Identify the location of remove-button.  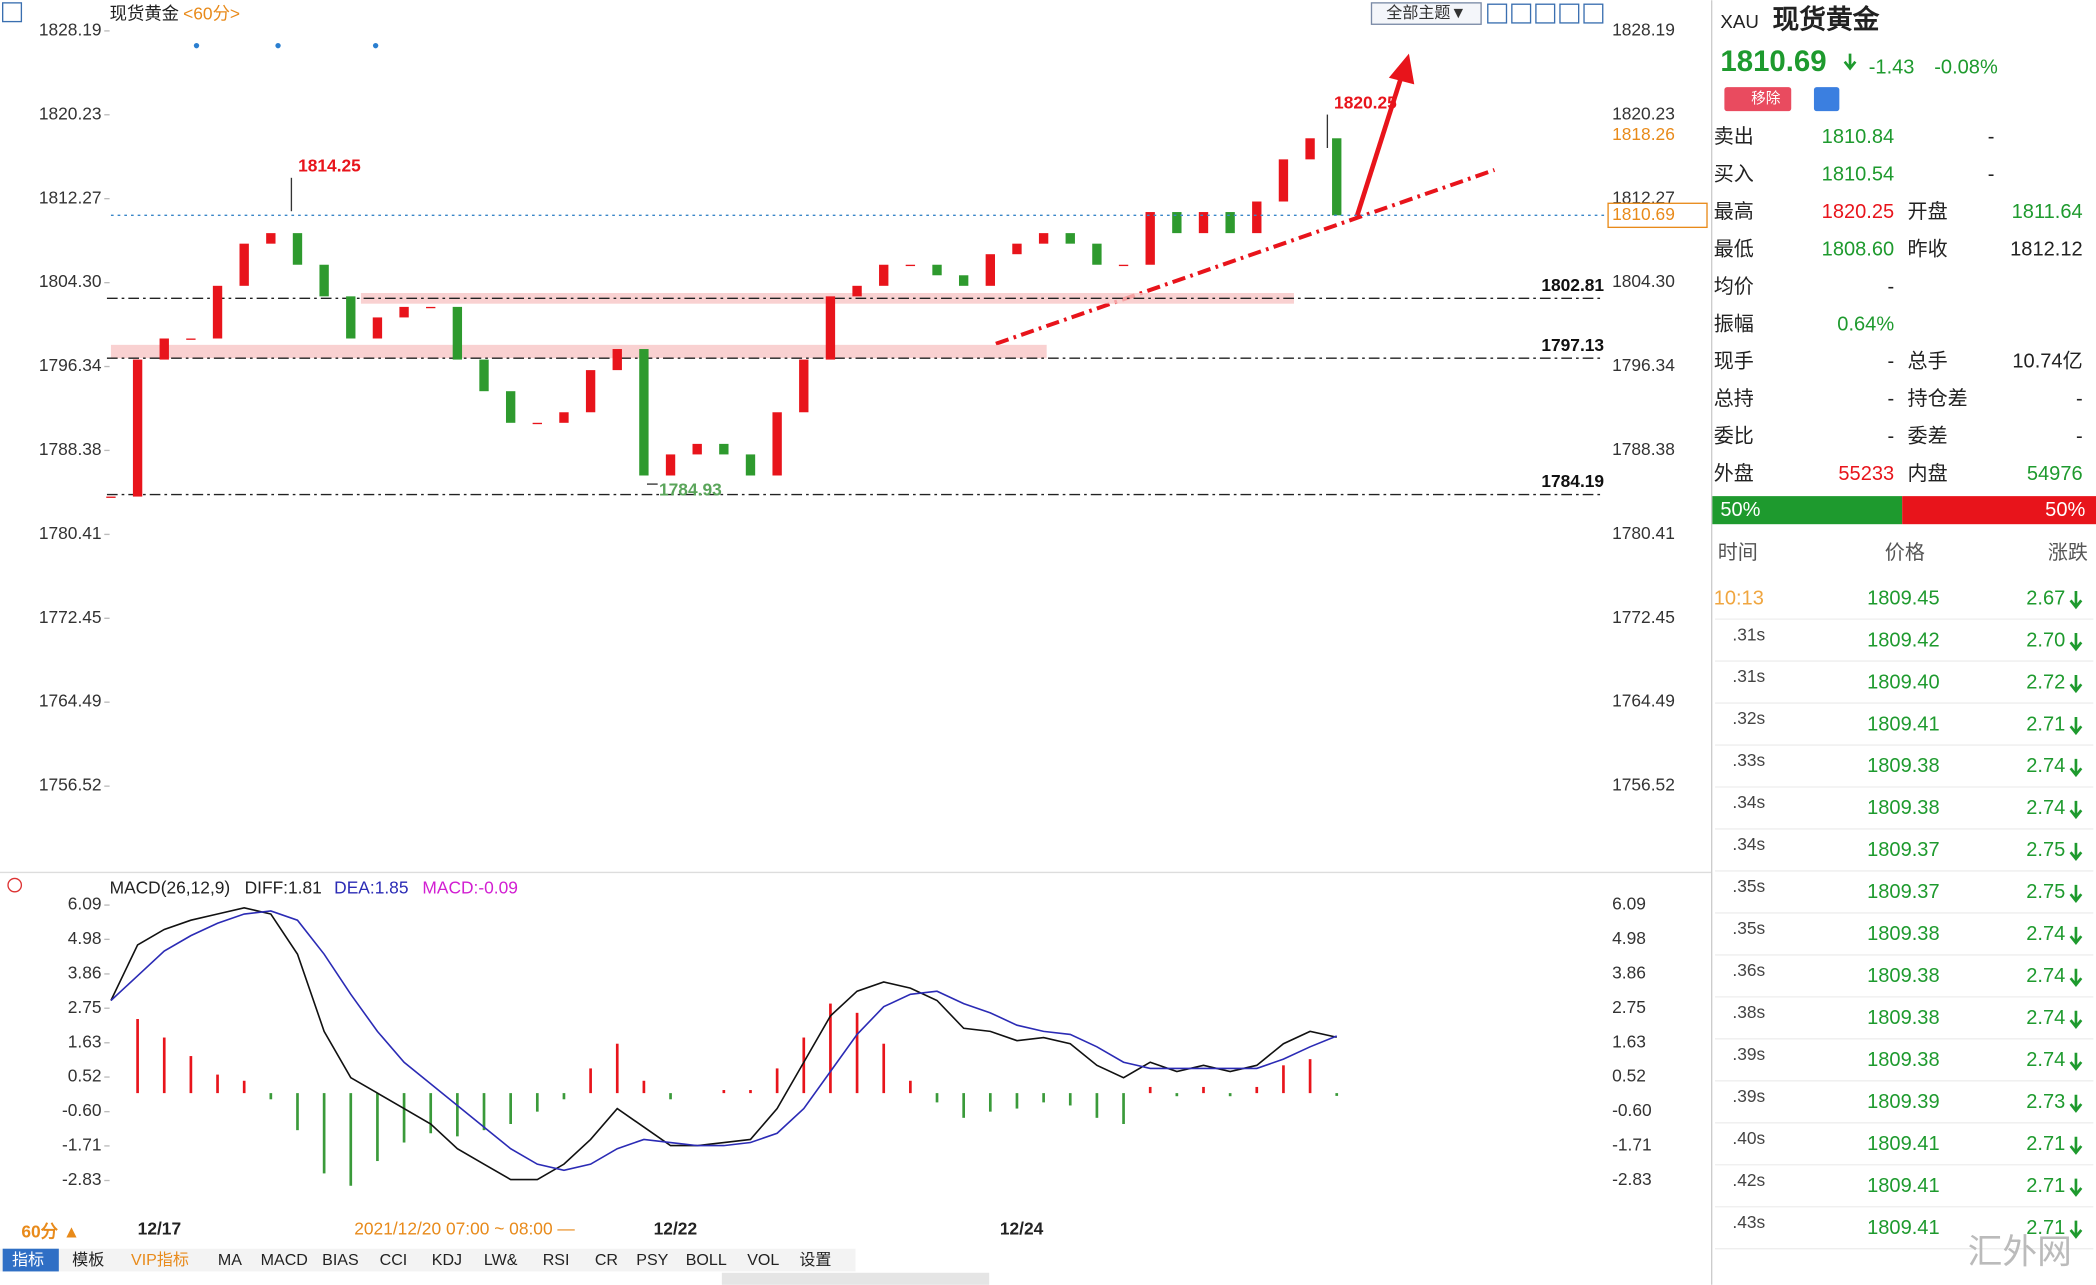
(1758, 99).